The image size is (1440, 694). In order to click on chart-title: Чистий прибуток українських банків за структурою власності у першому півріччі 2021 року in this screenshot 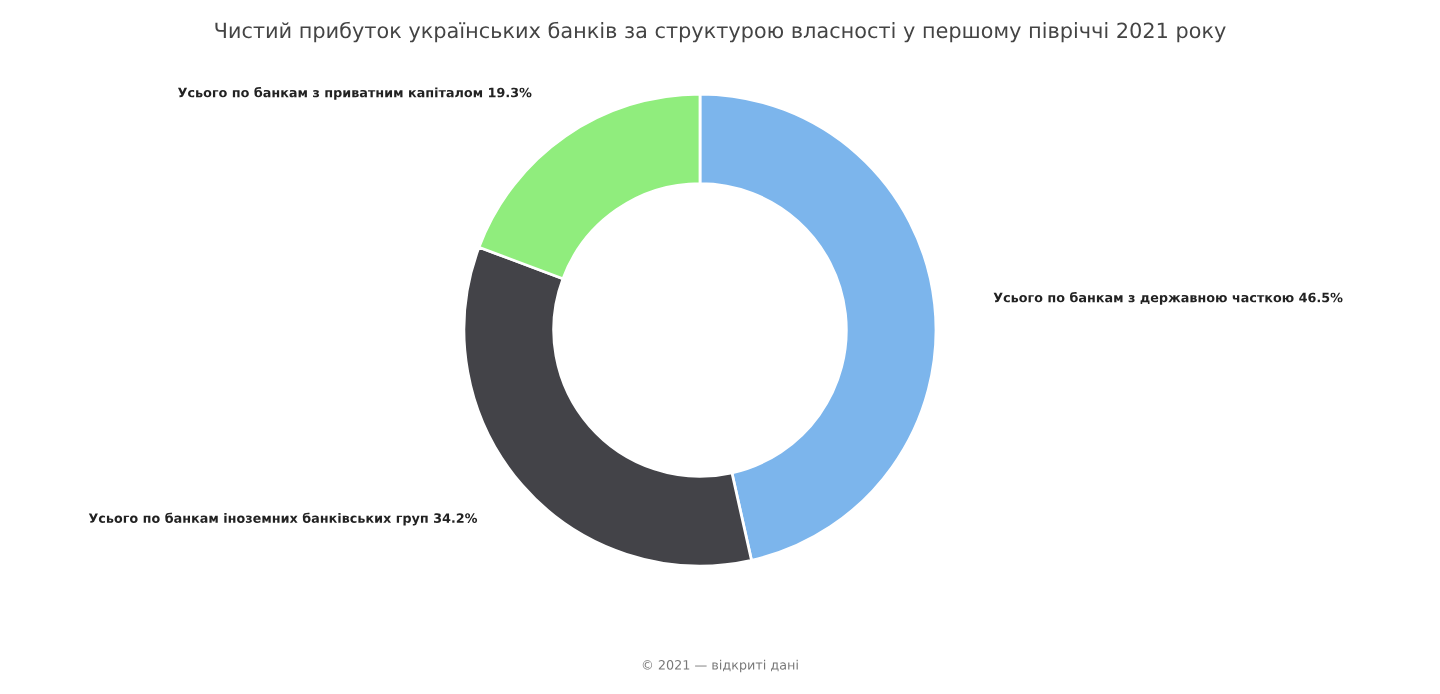, I will do `click(720, 32)`.